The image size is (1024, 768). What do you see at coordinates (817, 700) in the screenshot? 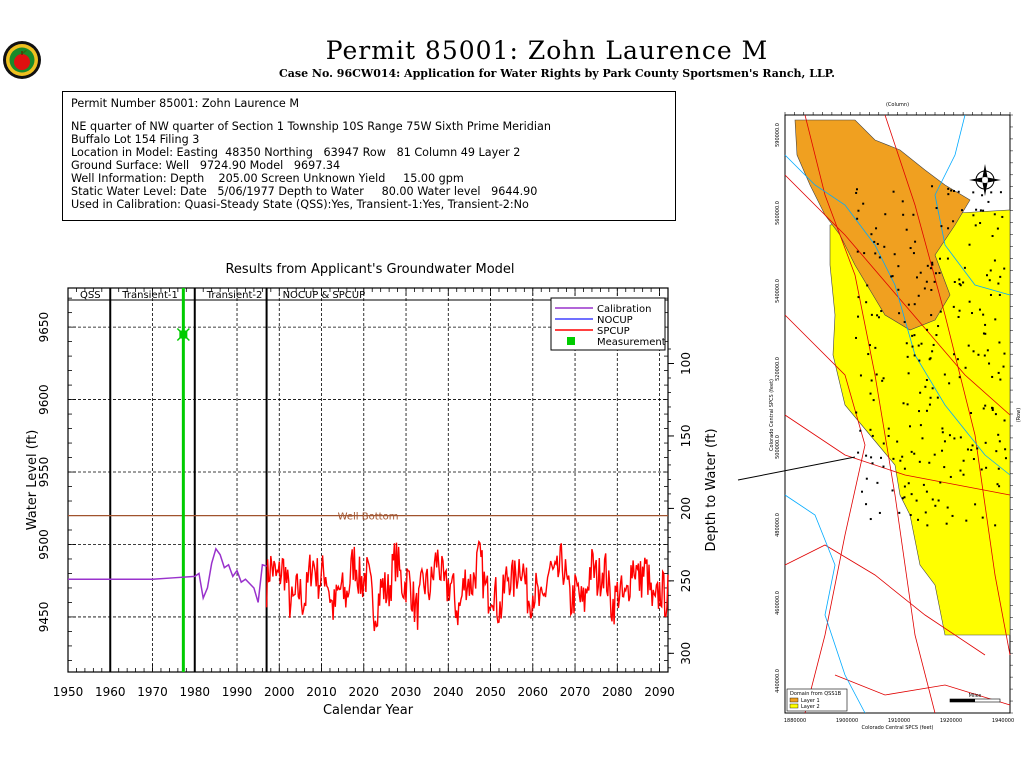
I see `map-legend-box` at bounding box center [817, 700].